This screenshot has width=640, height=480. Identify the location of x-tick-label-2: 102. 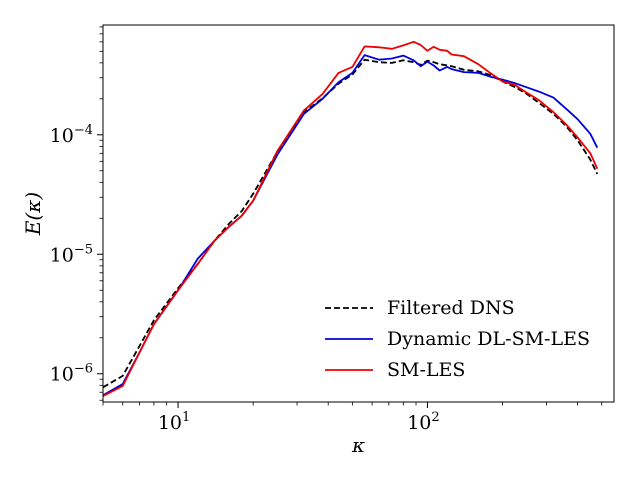
(423, 422).